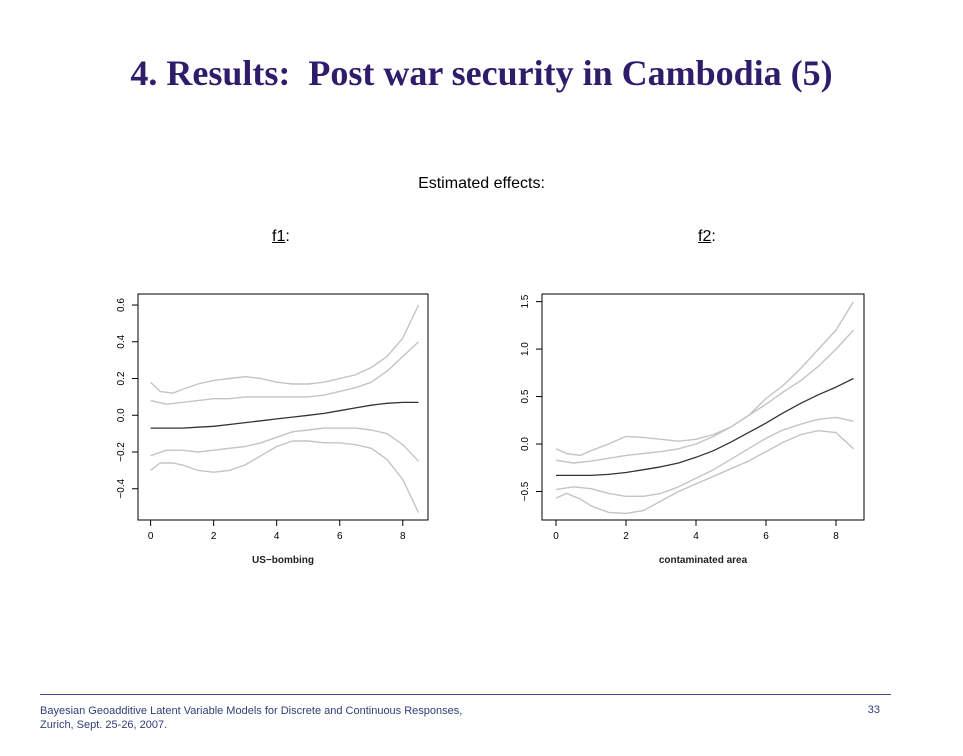 The height and width of the screenshot is (756, 963). I want to click on y-tick-label: −0.5, so click(525, 491).